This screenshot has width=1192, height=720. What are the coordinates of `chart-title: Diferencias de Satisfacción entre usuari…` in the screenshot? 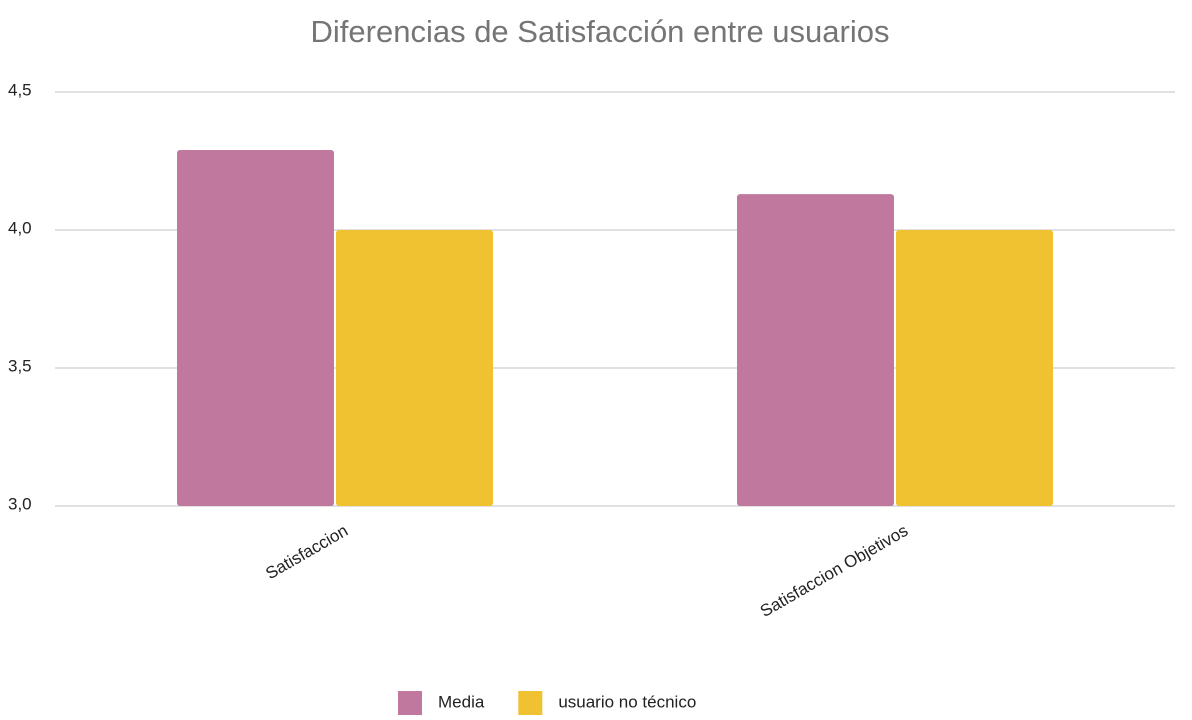 It's located at (600, 31).